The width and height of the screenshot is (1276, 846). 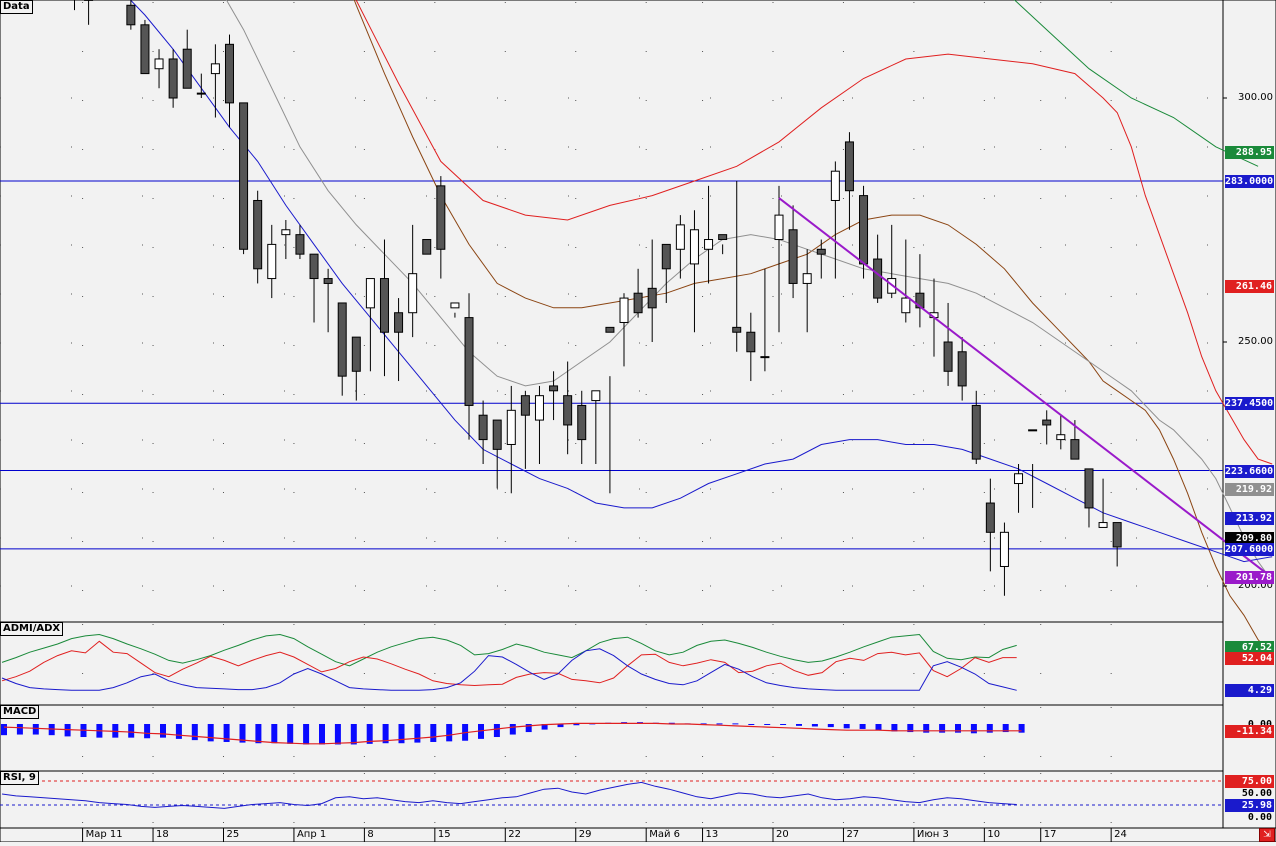 What do you see at coordinates (1249, 518) in the screenshot?
I see `price-tag: 213.92` at bounding box center [1249, 518].